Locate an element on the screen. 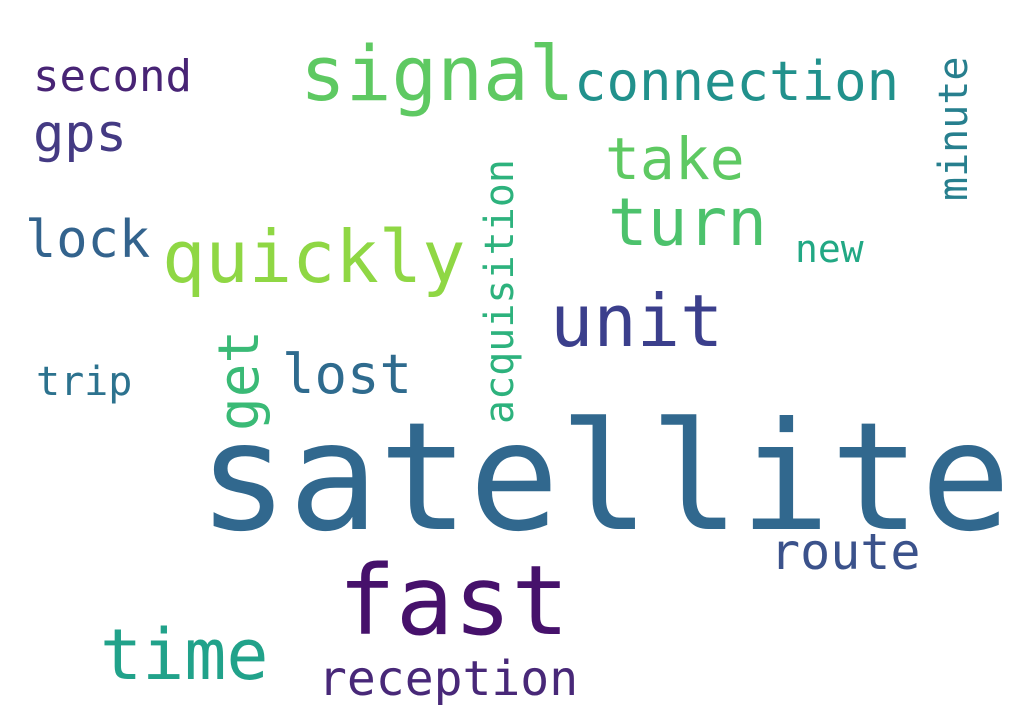 The width and height of the screenshot is (1024, 720). word-unit: unit is located at coordinates (637, 321).